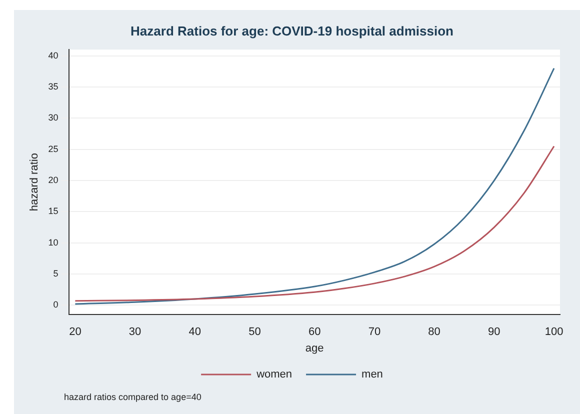 This screenshot has height=414, width=580. I want to click on y-tick-label: 30, so click(53, 117).